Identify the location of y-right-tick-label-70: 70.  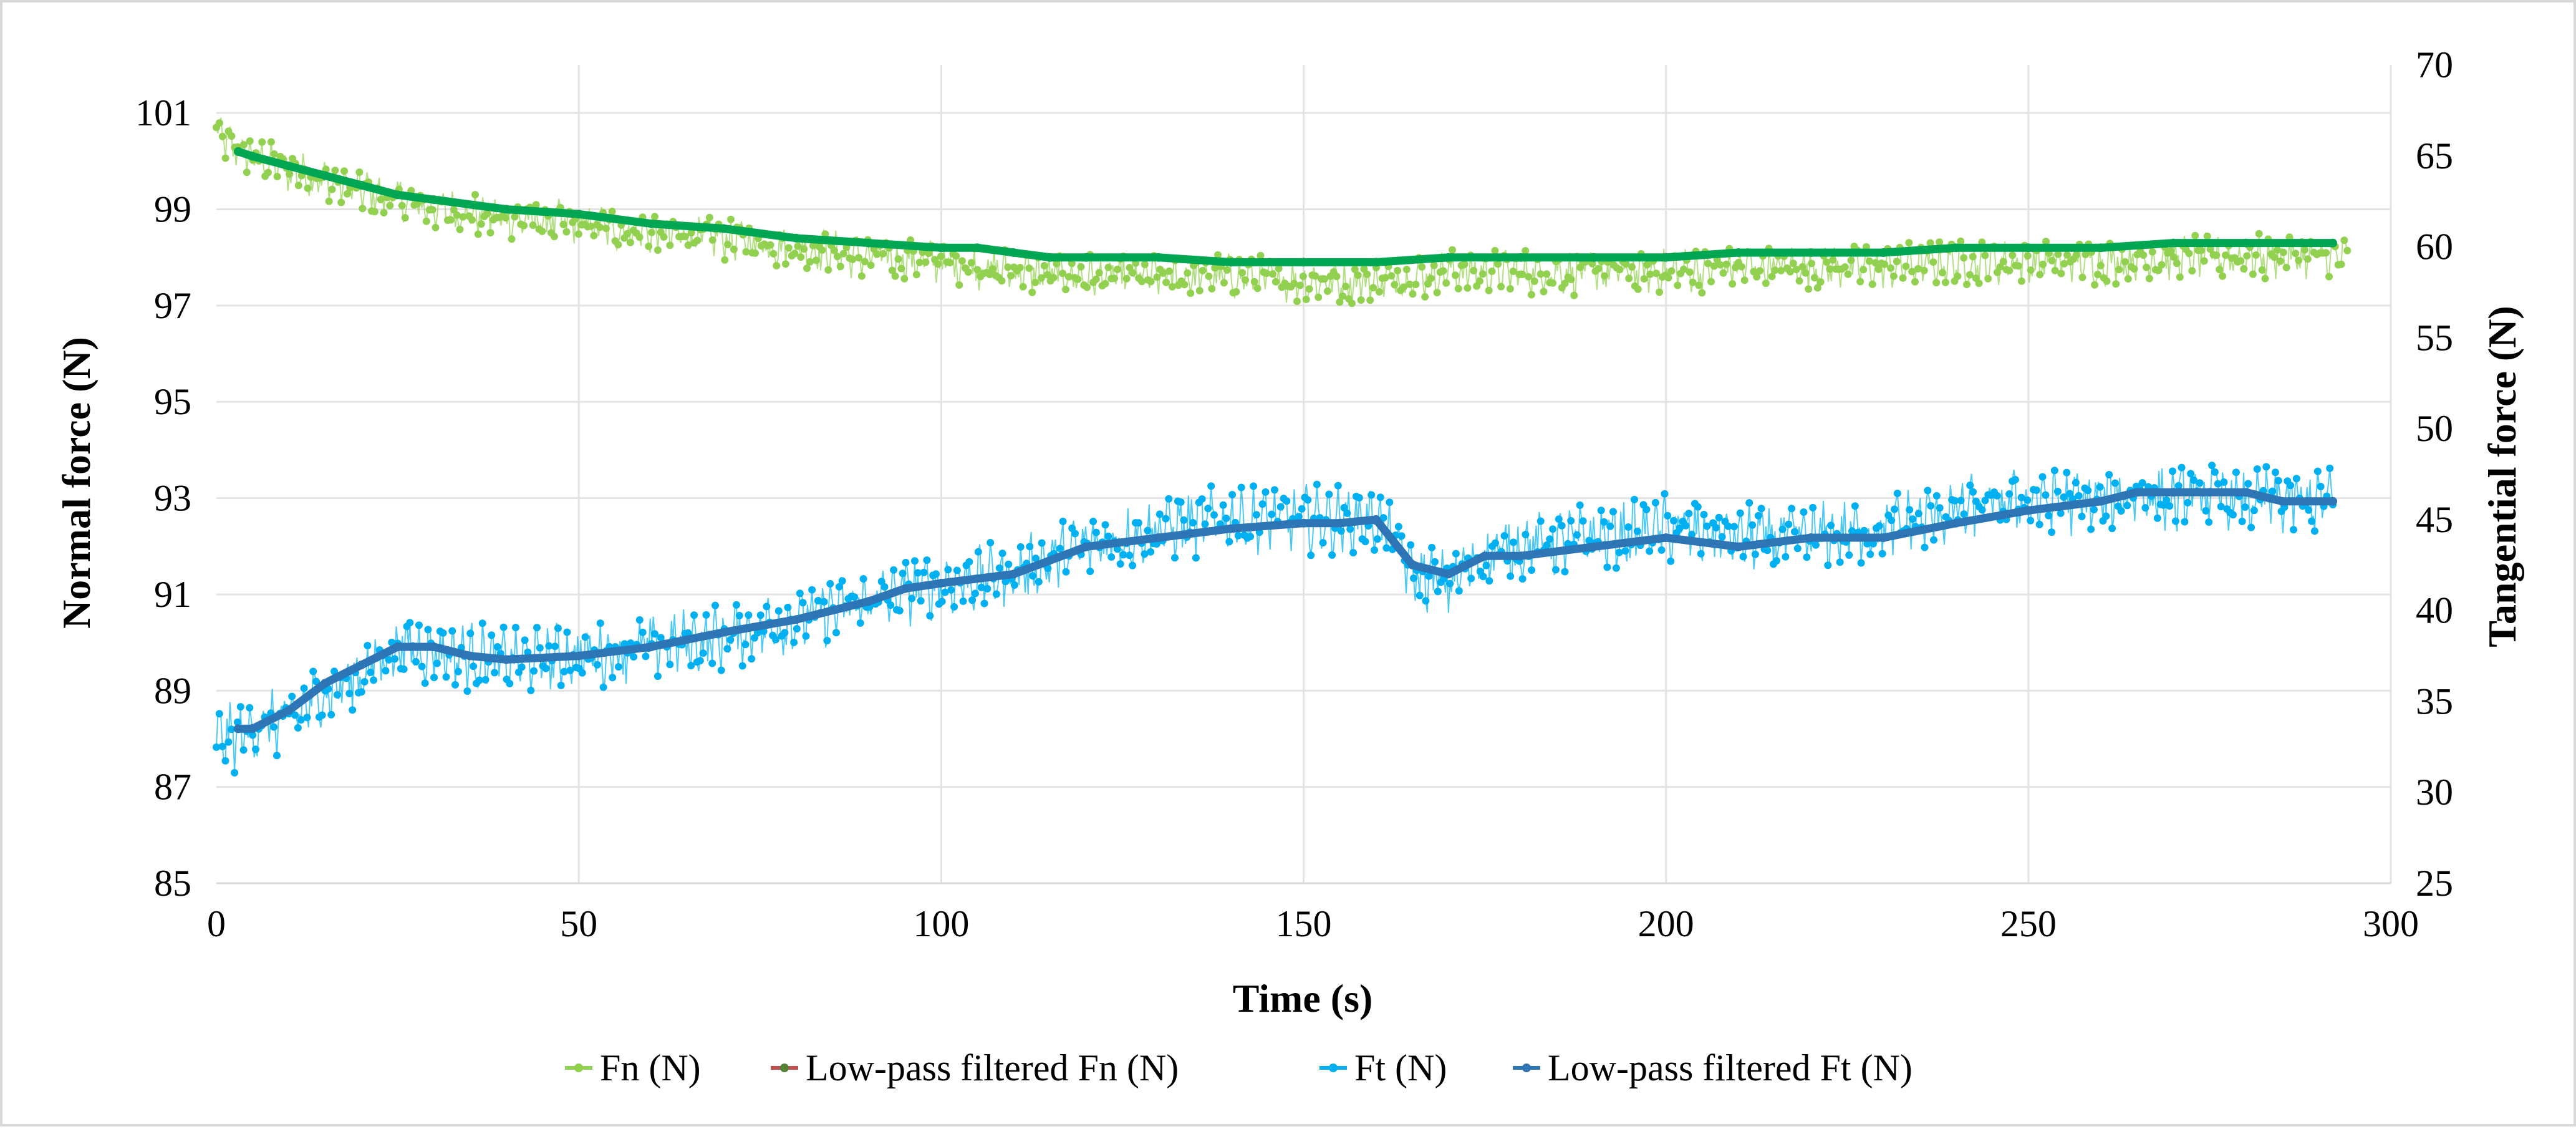
(2434, 64).